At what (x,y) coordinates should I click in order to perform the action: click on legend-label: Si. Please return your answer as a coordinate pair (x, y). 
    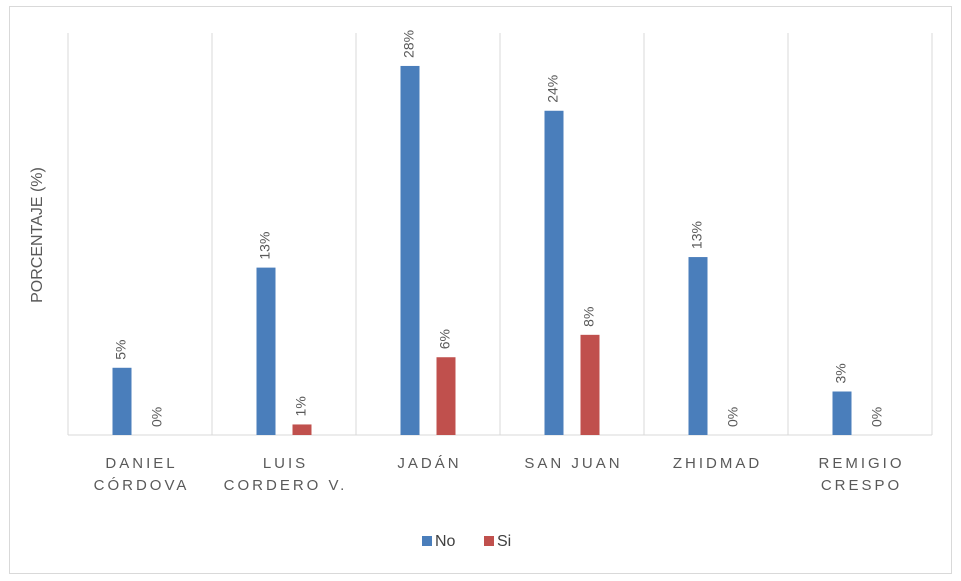
    Looking at the image, I should click on (504, 541).